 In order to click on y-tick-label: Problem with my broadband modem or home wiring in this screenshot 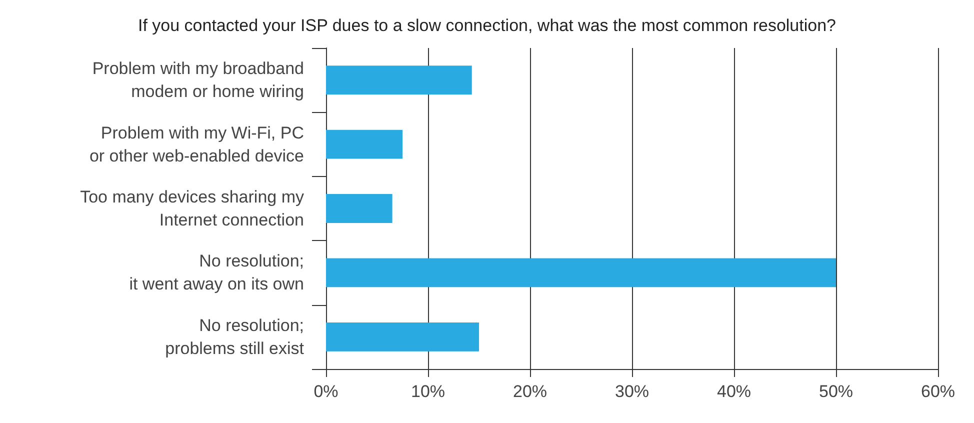, I will do `click(198, 80)`.